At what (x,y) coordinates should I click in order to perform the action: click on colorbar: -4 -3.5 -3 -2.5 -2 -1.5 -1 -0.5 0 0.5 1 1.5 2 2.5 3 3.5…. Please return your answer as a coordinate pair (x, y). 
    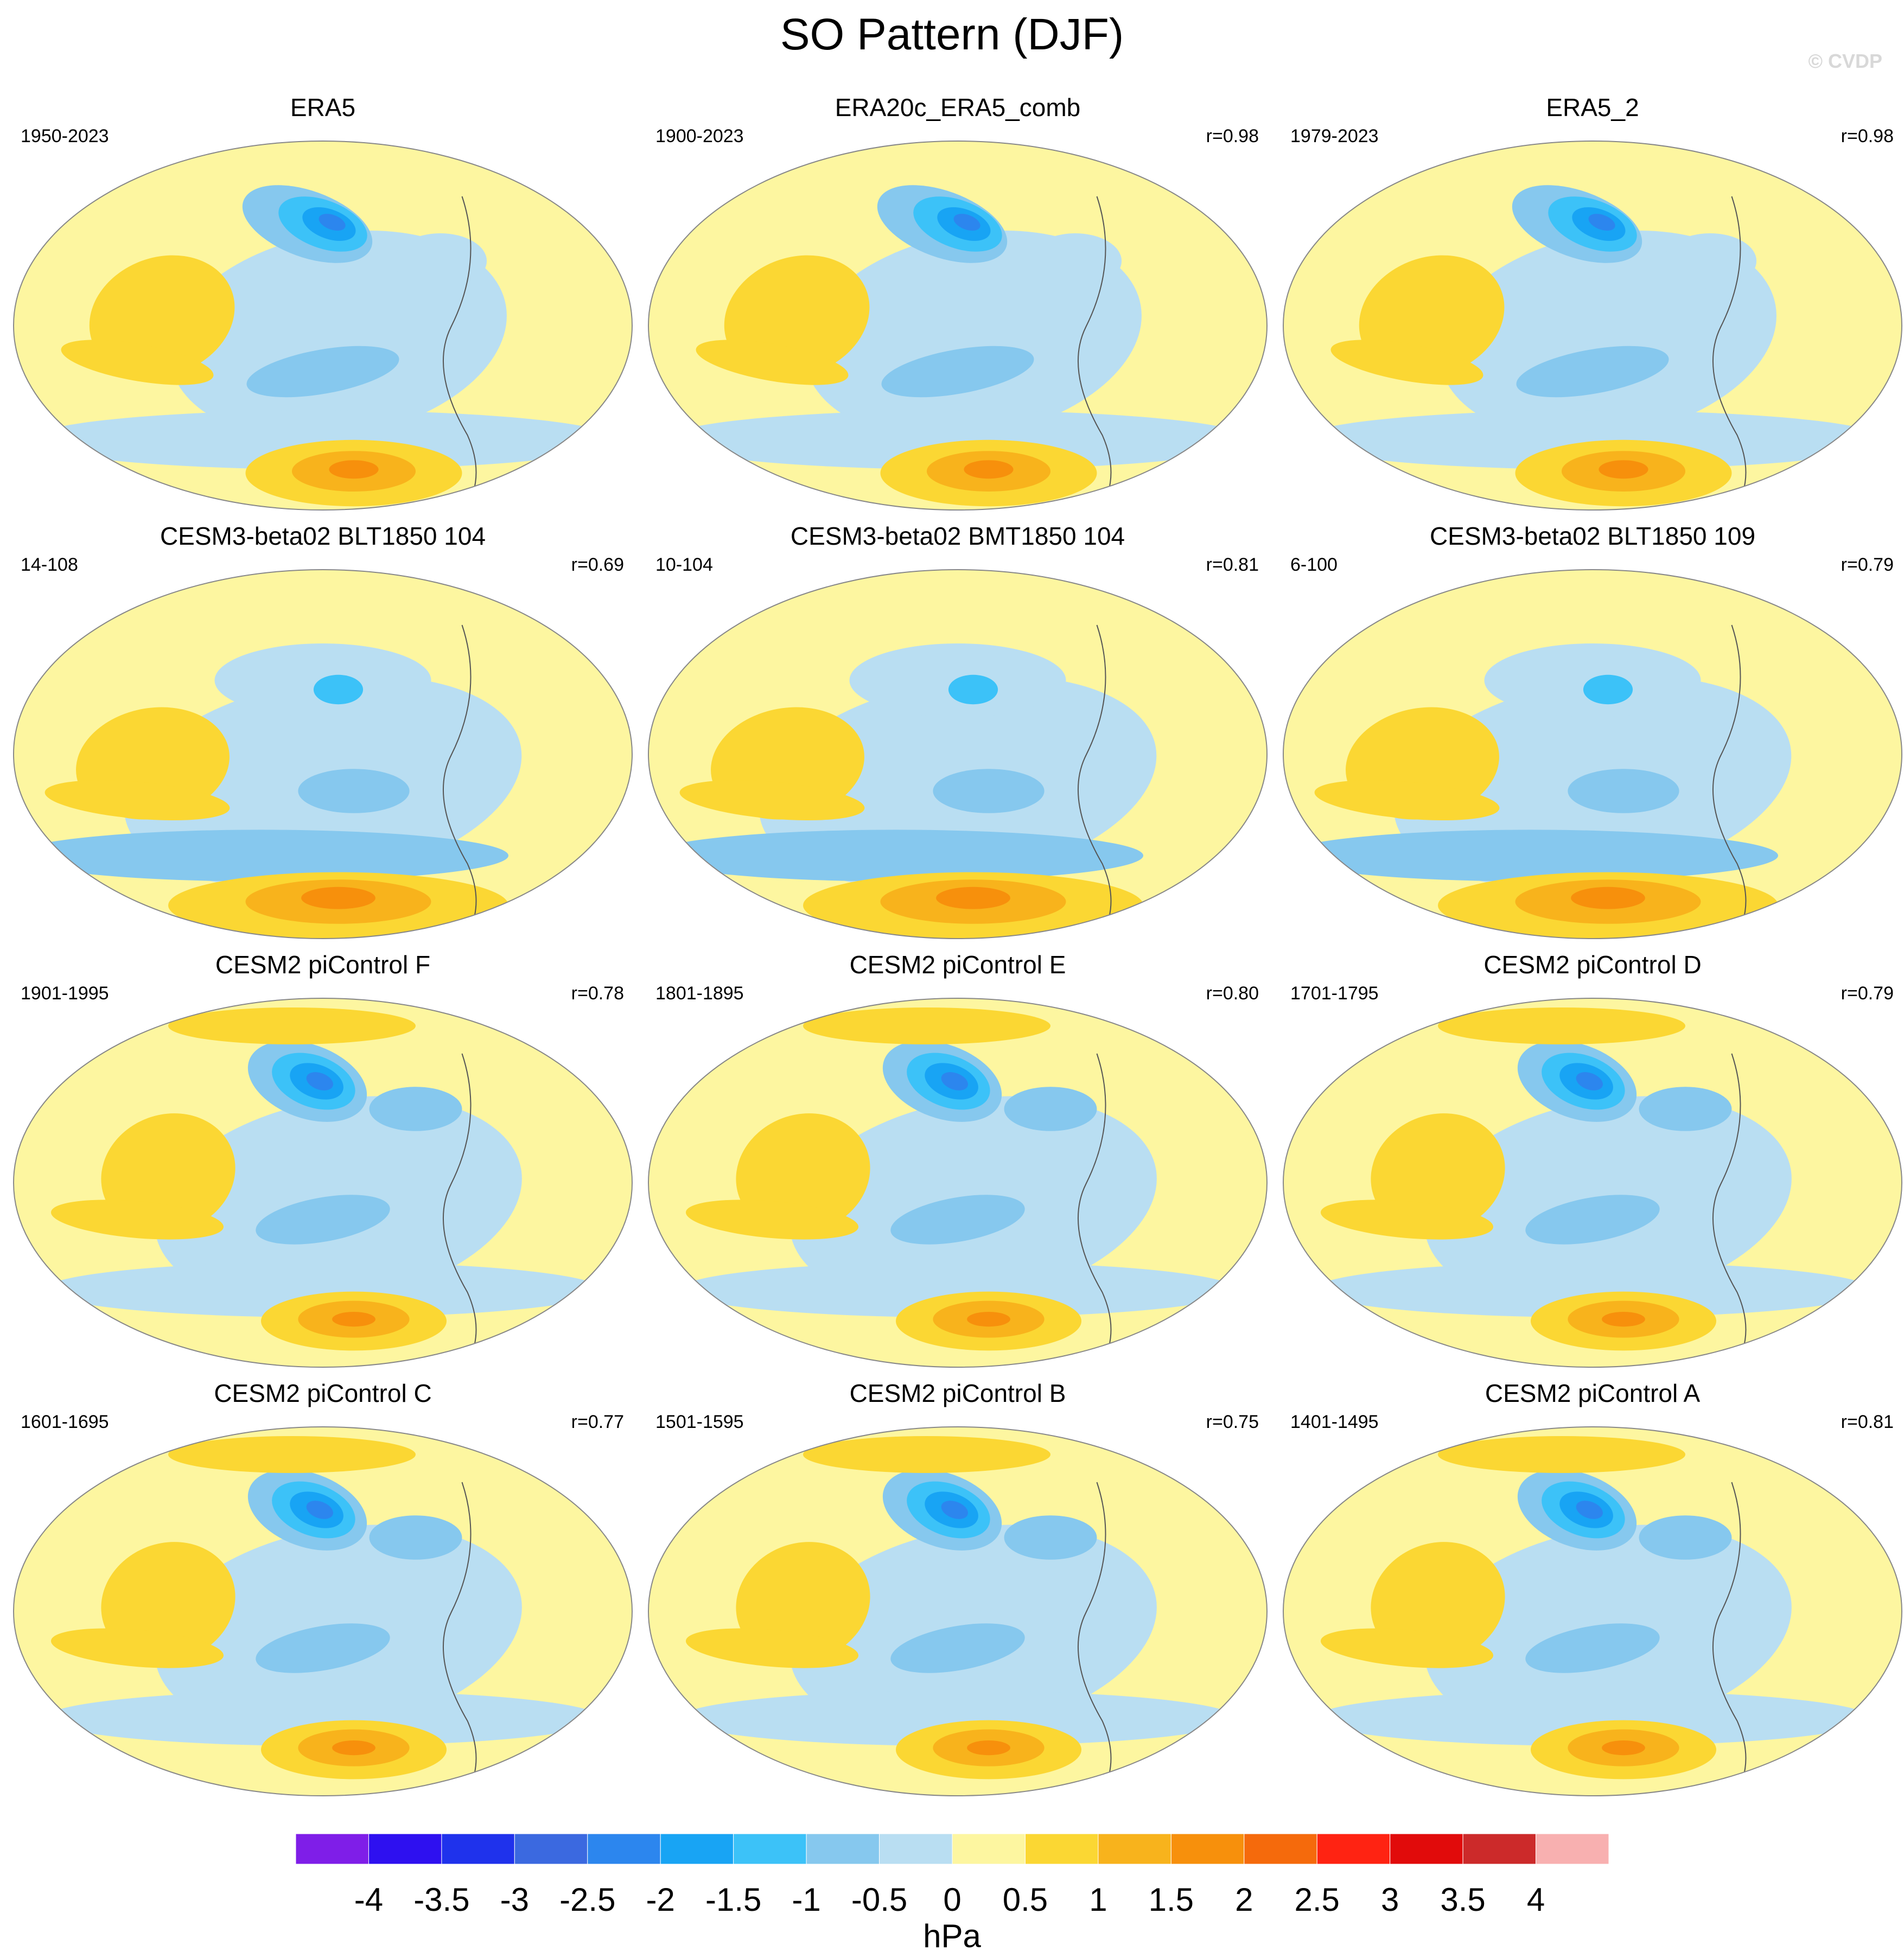
    Looking at the image, I should click on (952, 1876).